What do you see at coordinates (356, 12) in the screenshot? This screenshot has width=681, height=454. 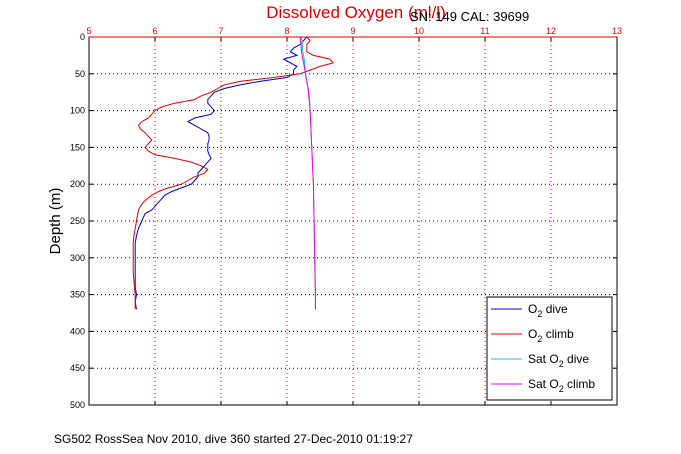 I see `chart-title: Dissolved Oxygen (ml/l)` at bounding box center [356, 12].